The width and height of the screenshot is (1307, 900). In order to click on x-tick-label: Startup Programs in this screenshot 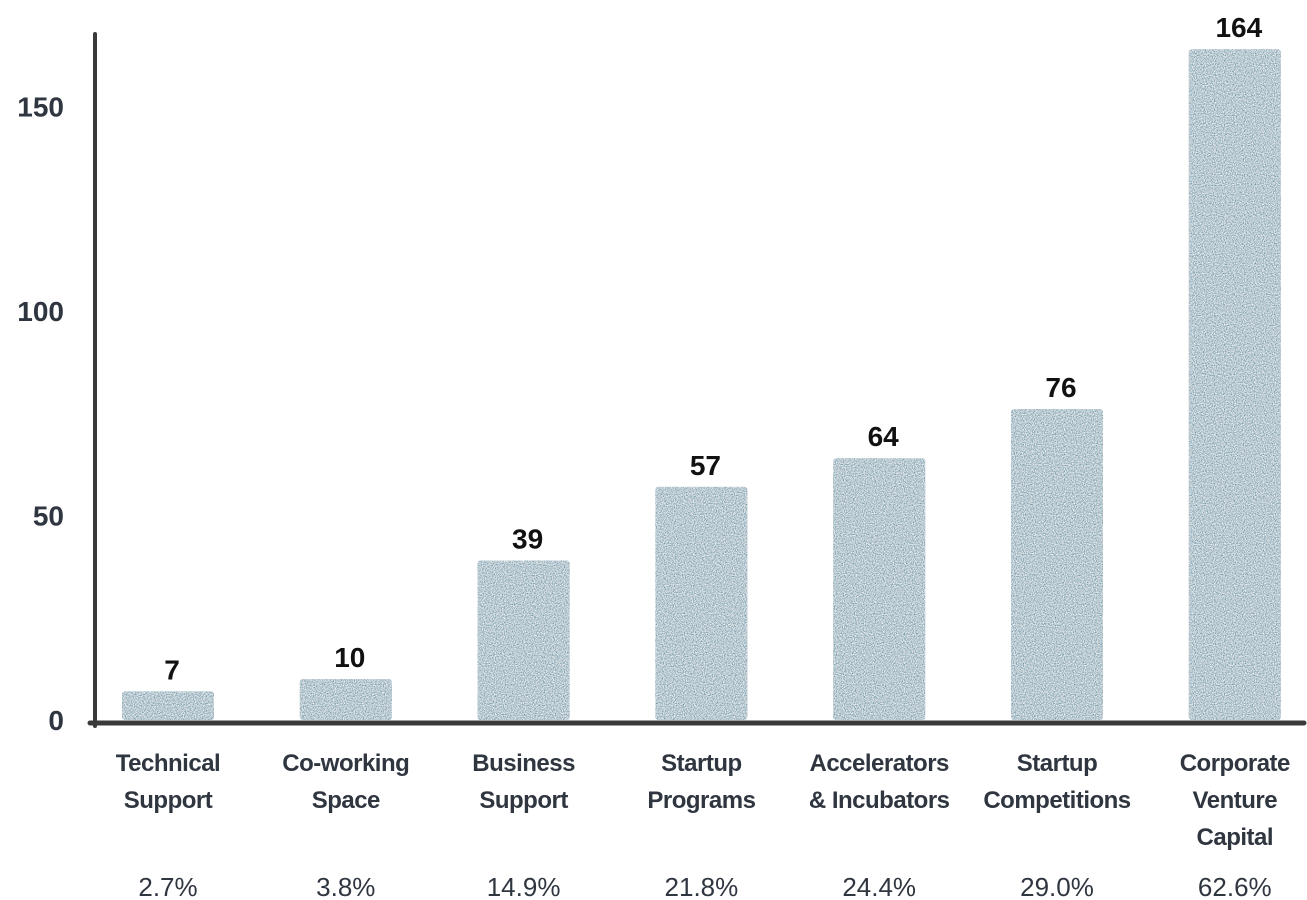, I will do `click(701, 782)`.